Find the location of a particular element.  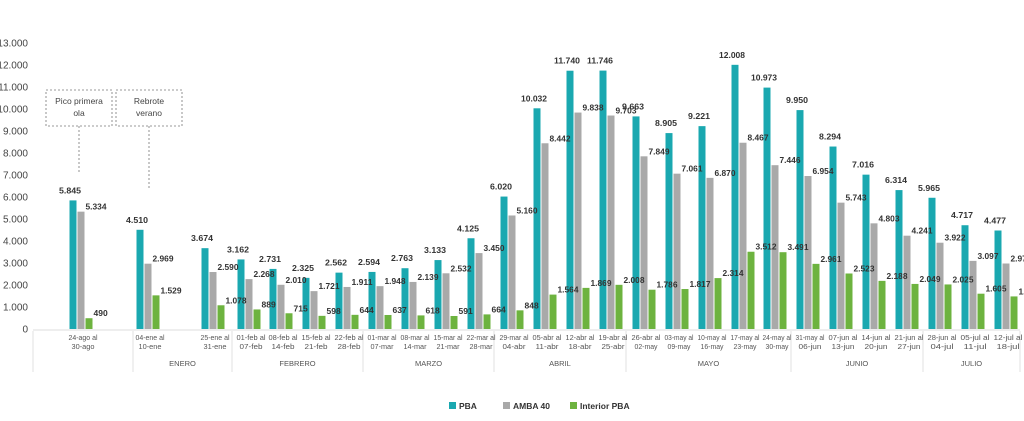

data-label: 664 is located at coordinates (499, 309).